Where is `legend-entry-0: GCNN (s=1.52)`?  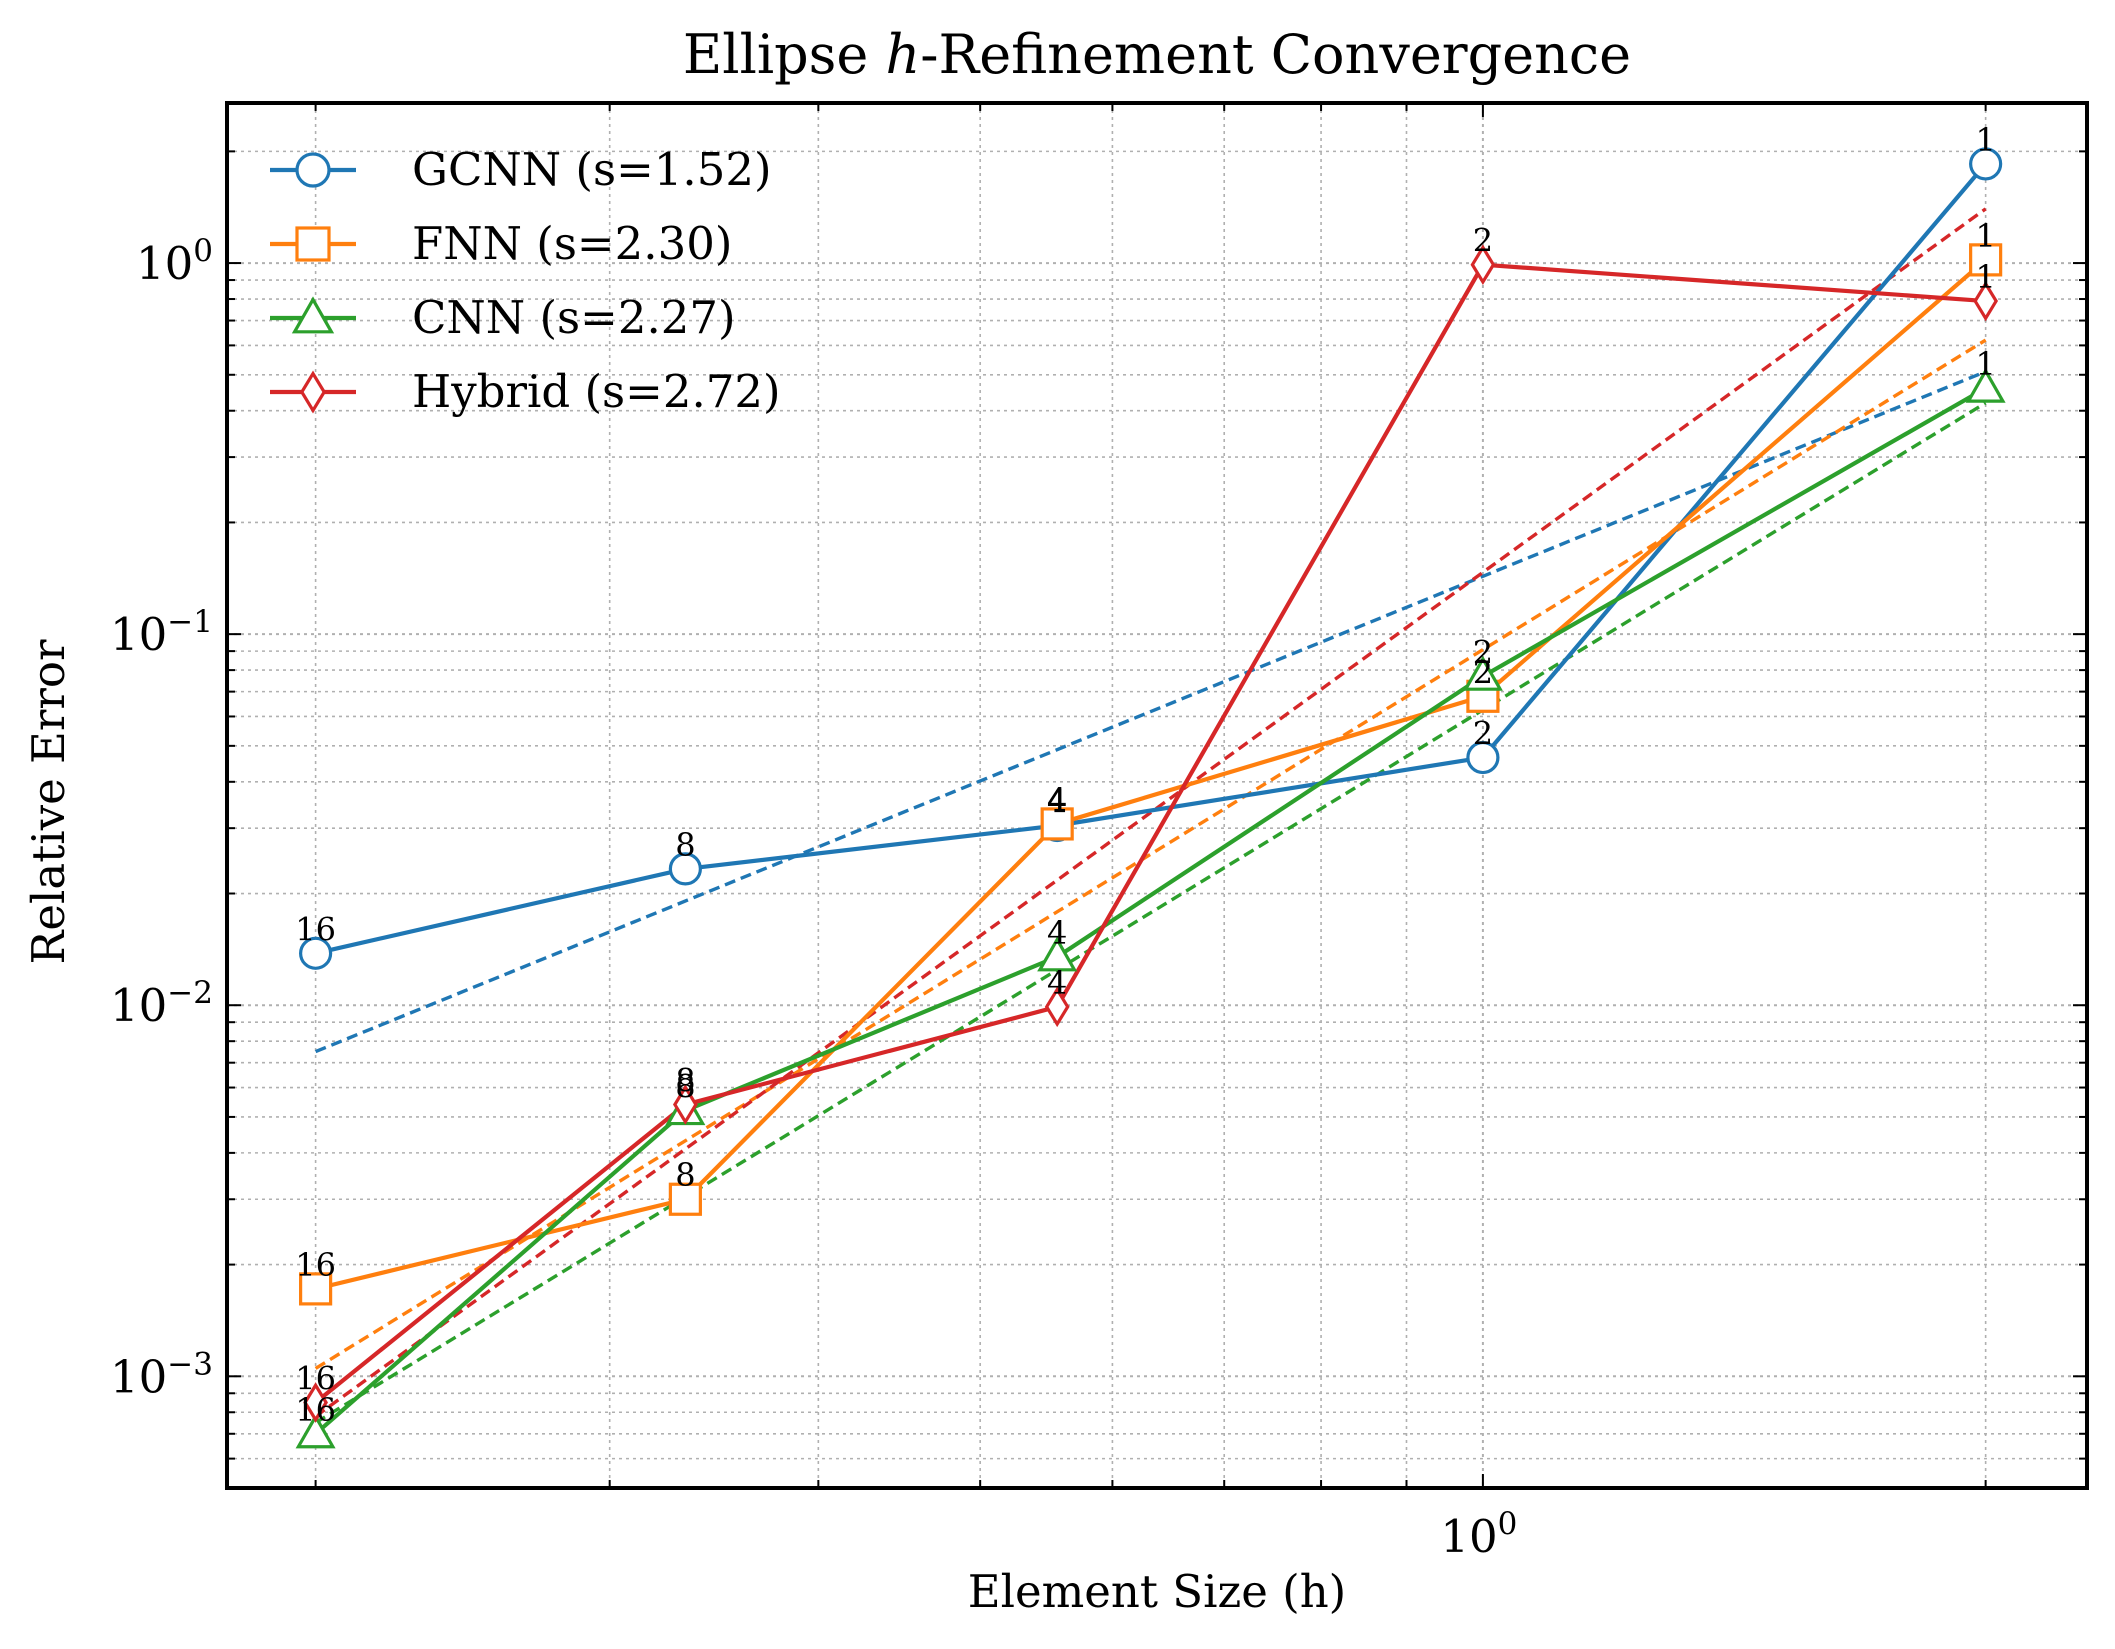
legend-entry-0: GCNN (s=1.52) is located at coordinates (521, 169).